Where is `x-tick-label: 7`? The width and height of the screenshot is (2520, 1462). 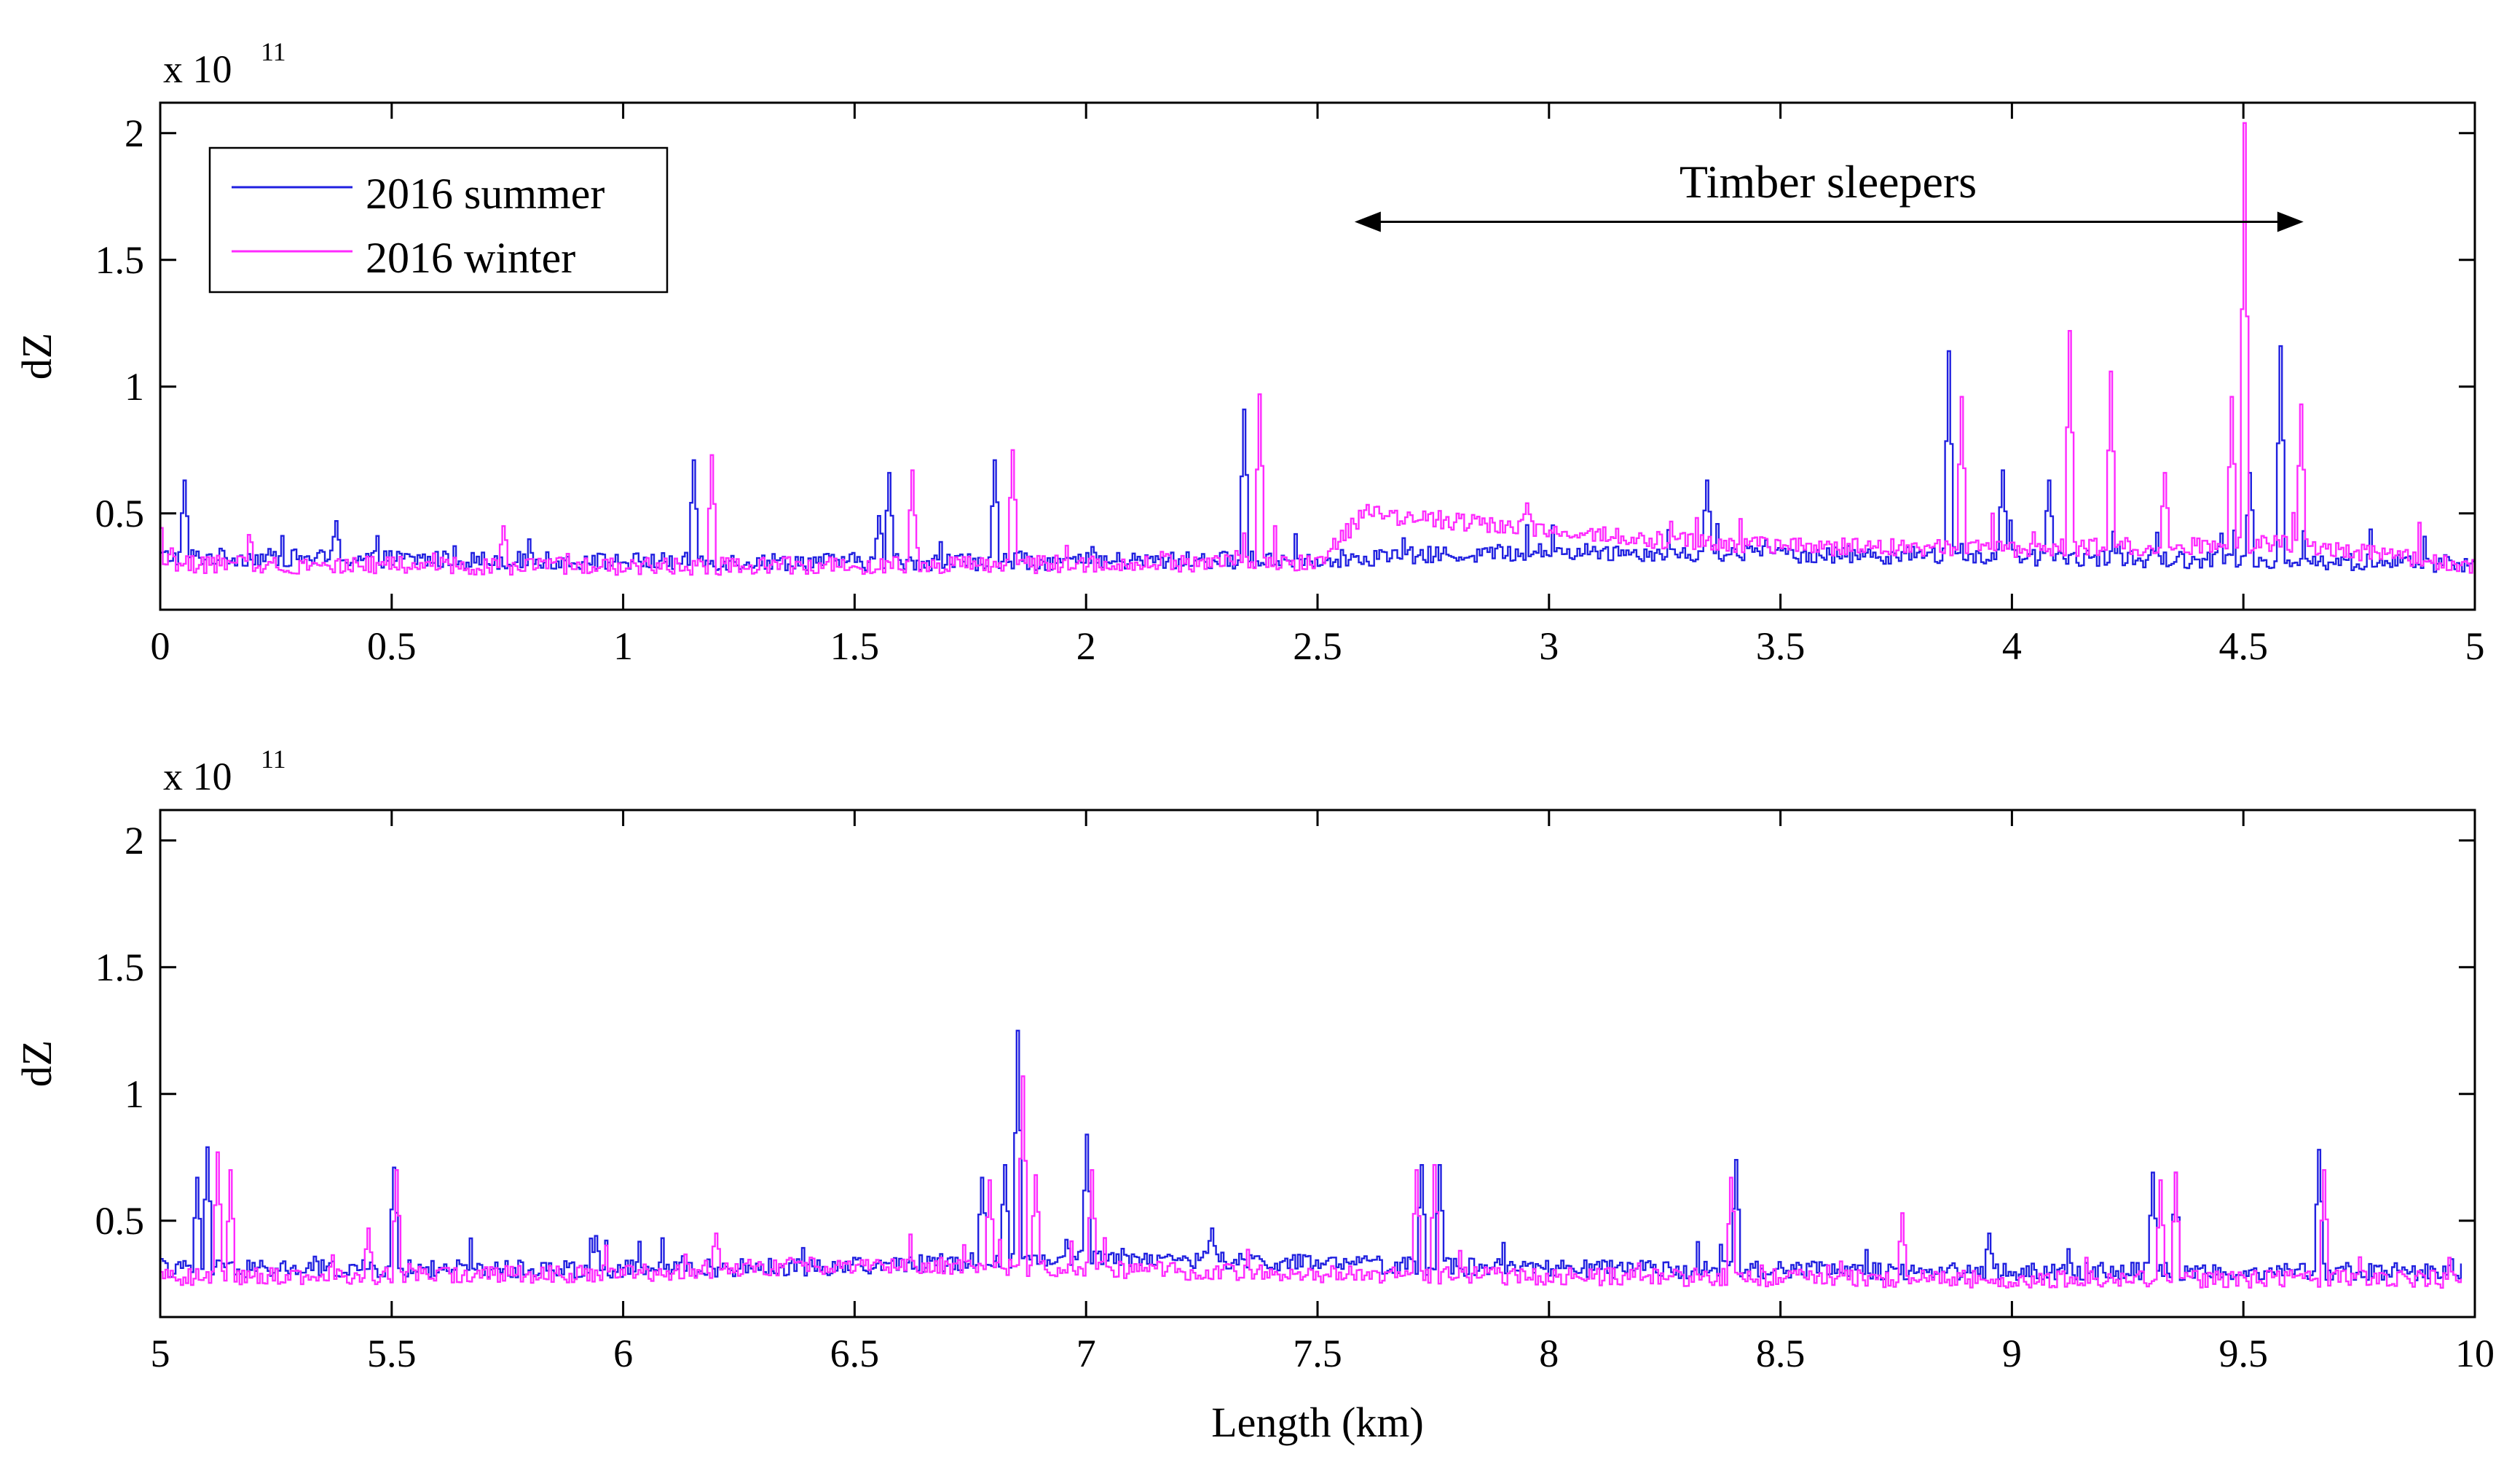
x-tick-label: 7 is located at coordinates (1086, 1353).